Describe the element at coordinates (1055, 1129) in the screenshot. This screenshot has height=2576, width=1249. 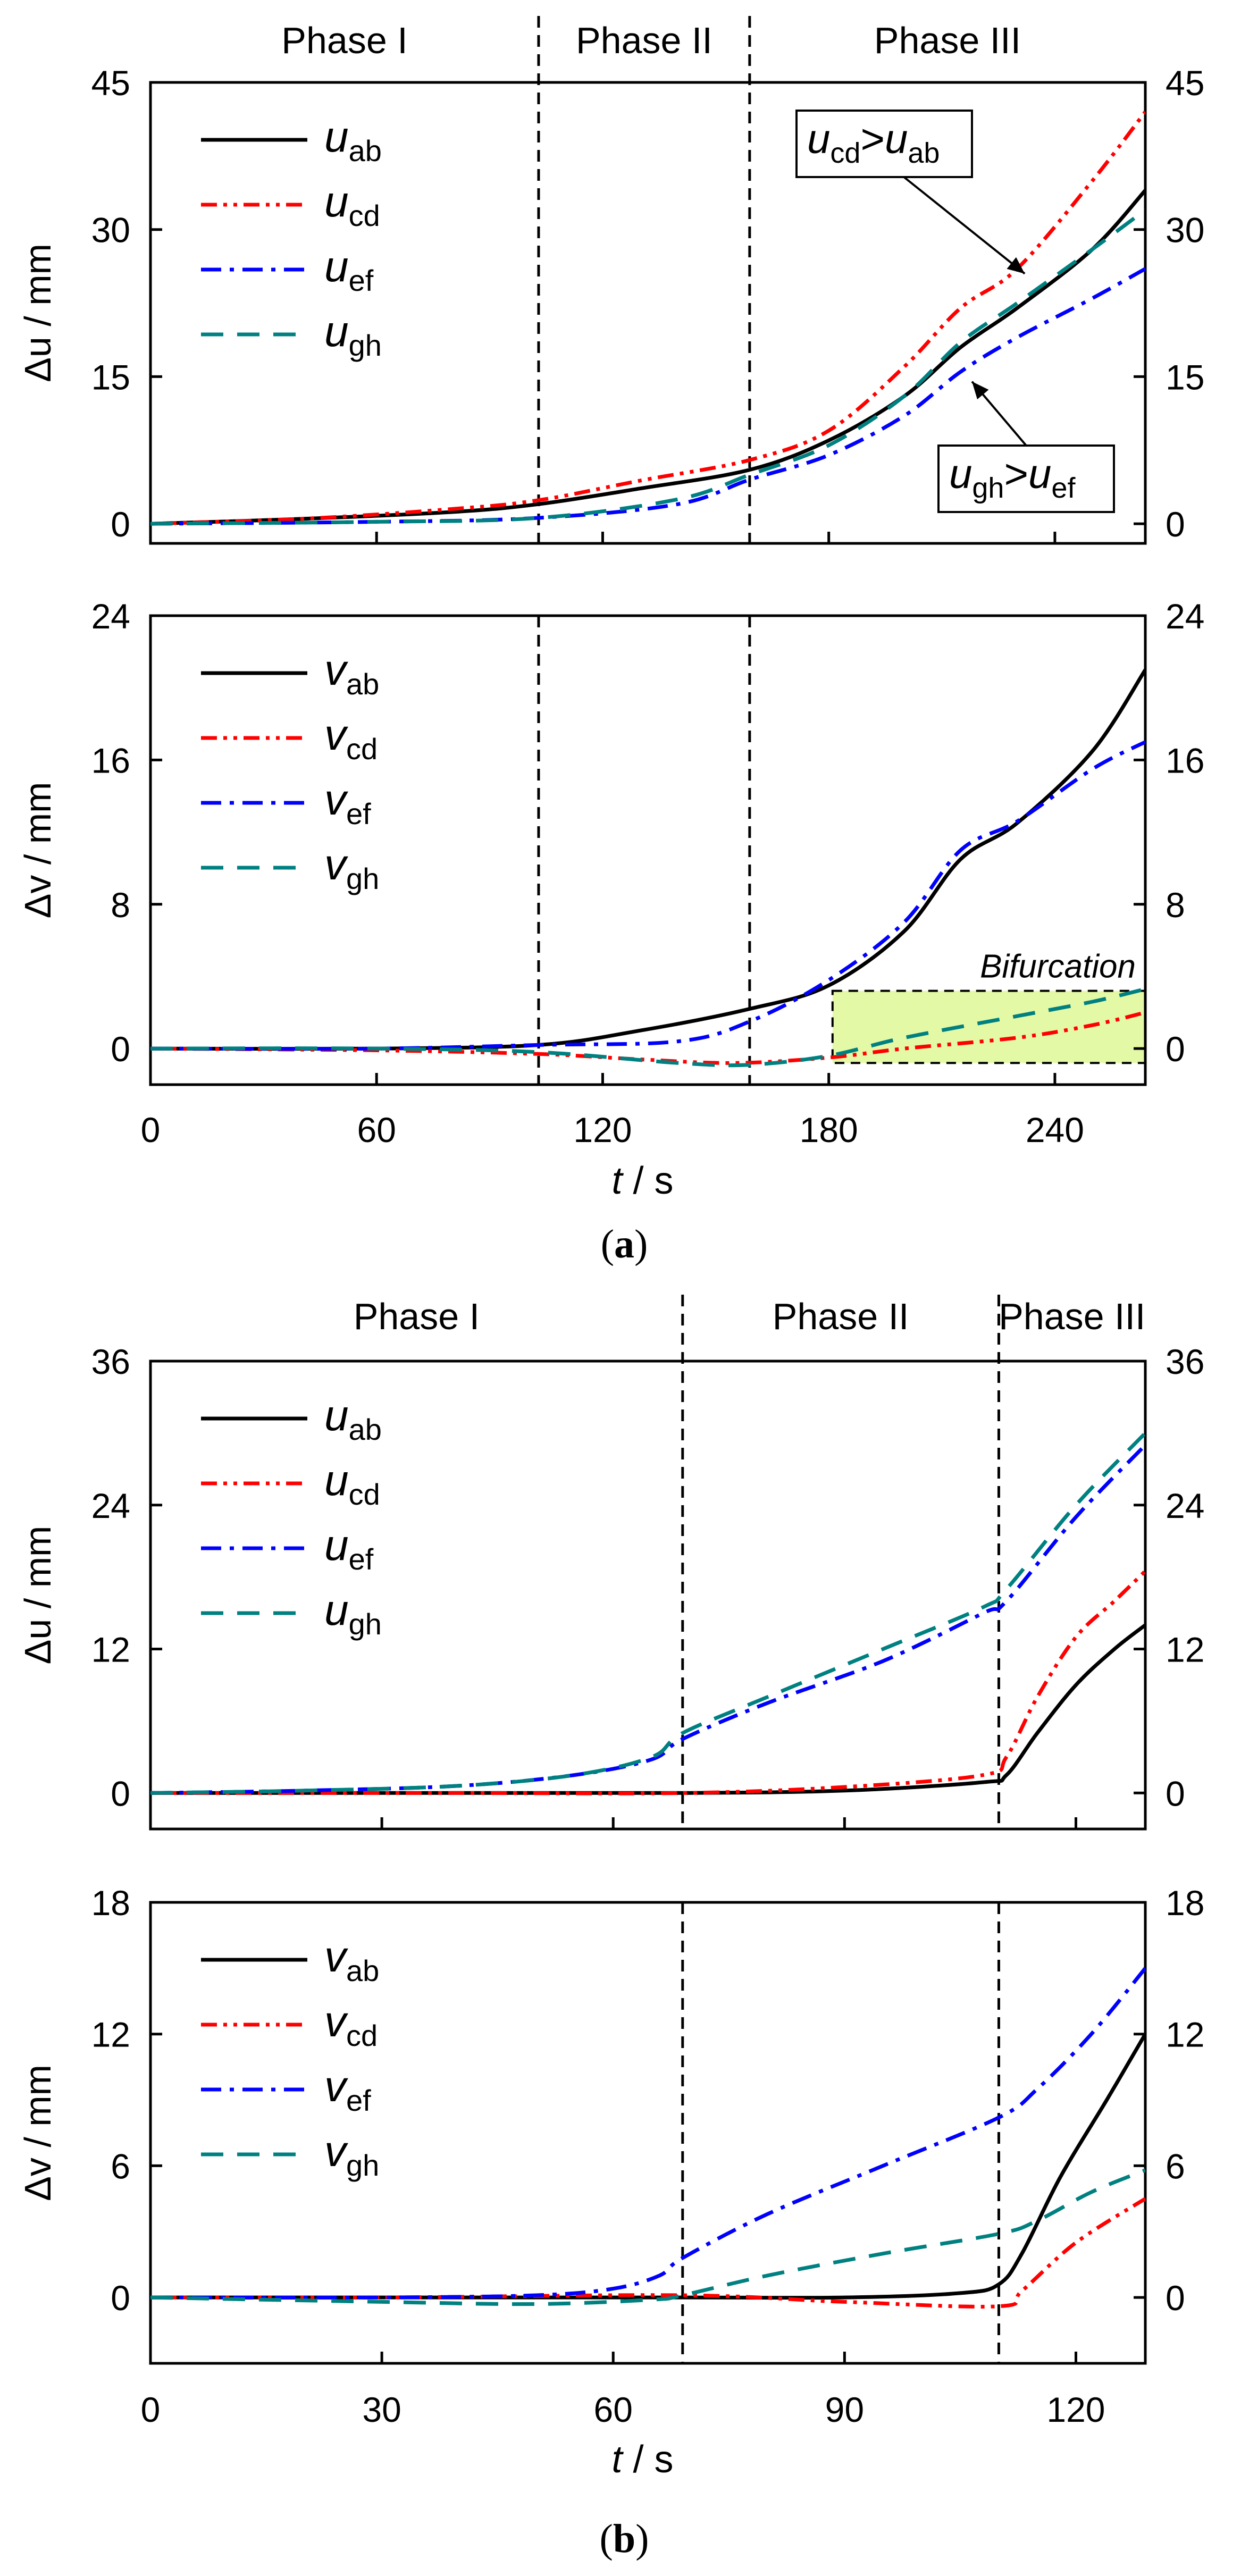
I see `x-tick-label: 240` at that location.